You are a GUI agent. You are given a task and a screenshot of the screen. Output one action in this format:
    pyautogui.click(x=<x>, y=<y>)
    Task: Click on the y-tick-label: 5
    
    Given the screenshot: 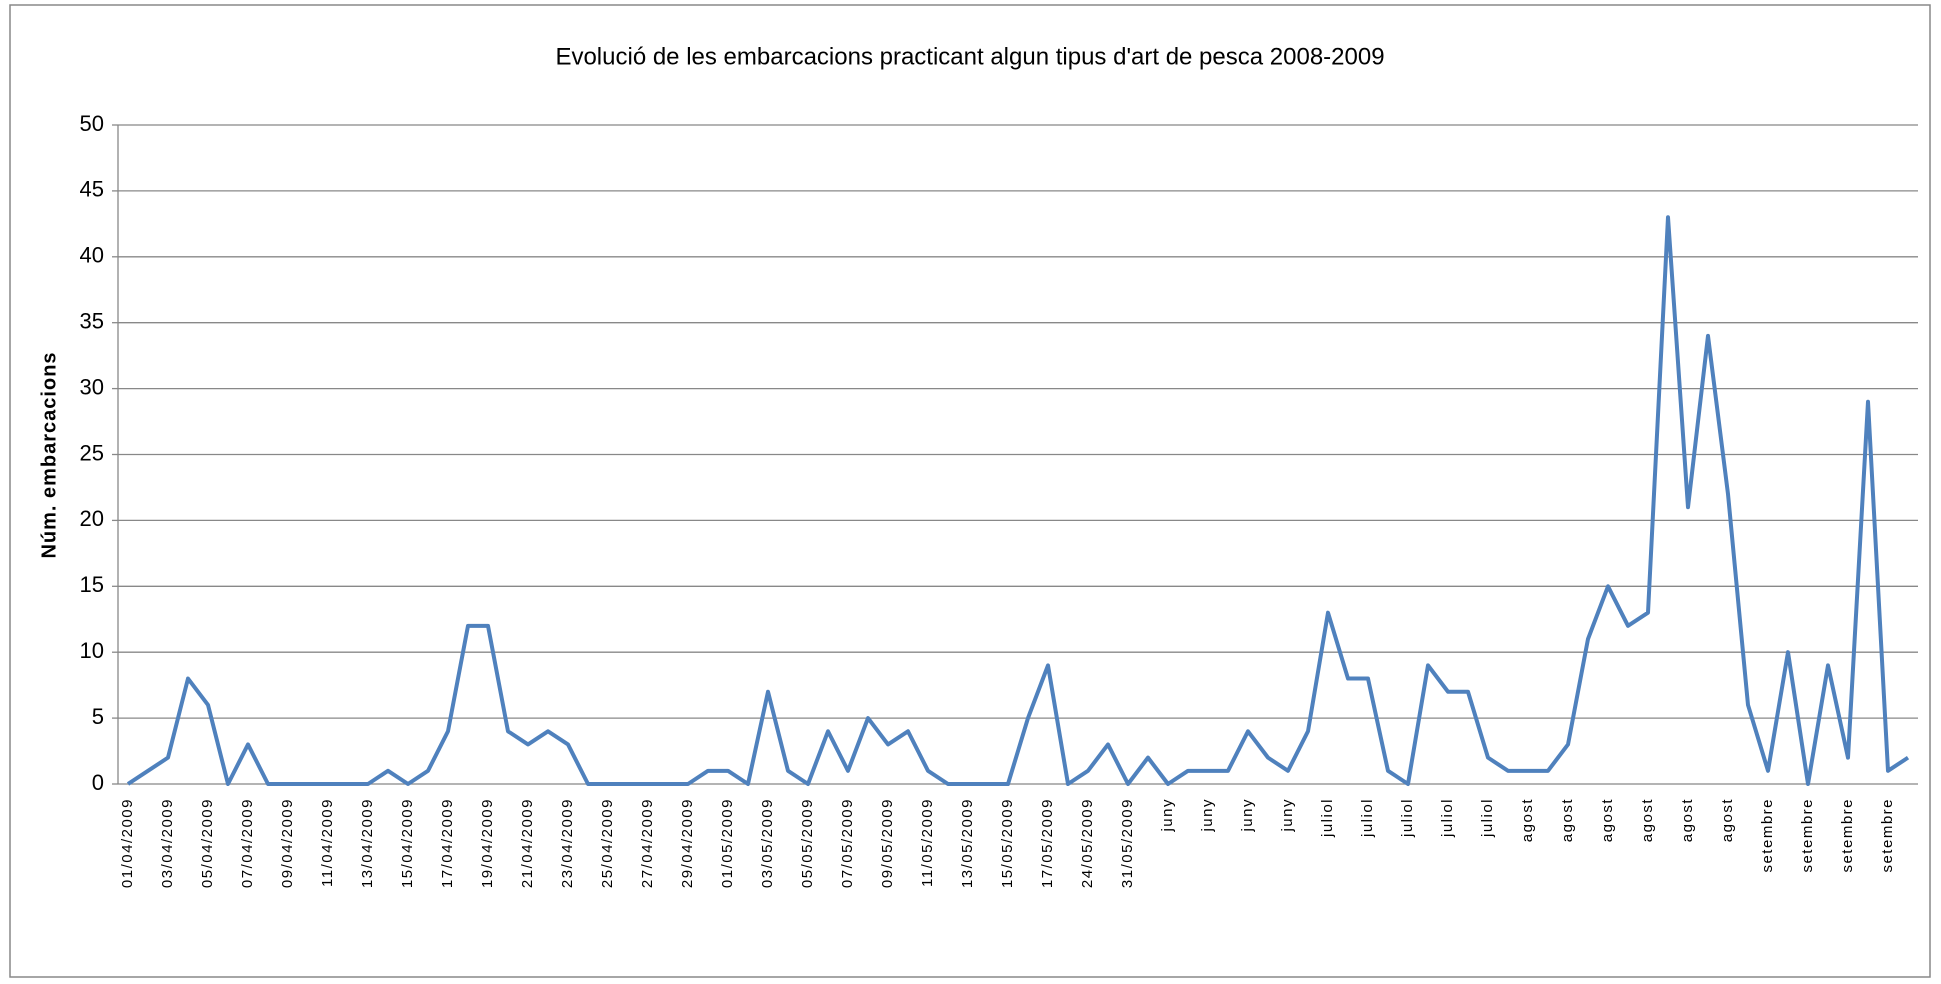 What is the action you would take?
    pyautogui.click(x=98, y=716)
    